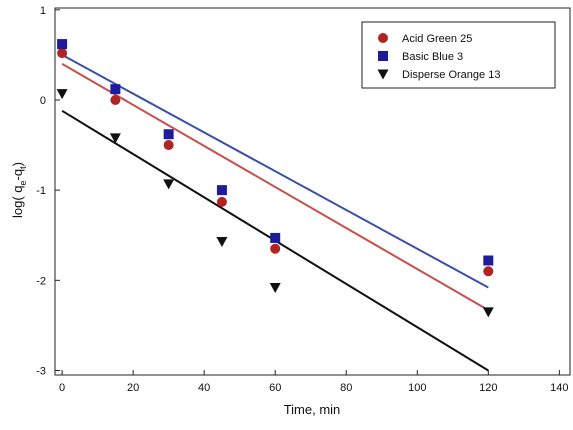 The height and width of the screenshot is (430, 573). What do you see at coordinates (17, 164) in the screenshot?
I see `y-label-part: )` at bounding box center [17, 164].